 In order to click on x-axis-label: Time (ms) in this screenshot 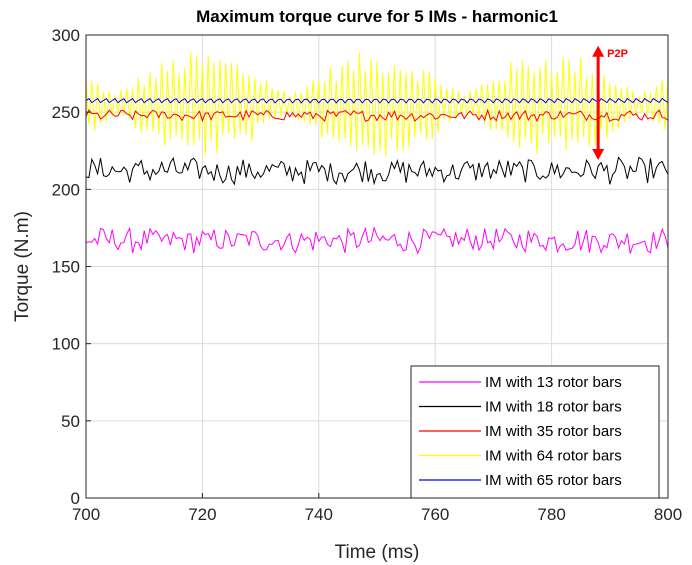, I will do `click(377, 552)`.